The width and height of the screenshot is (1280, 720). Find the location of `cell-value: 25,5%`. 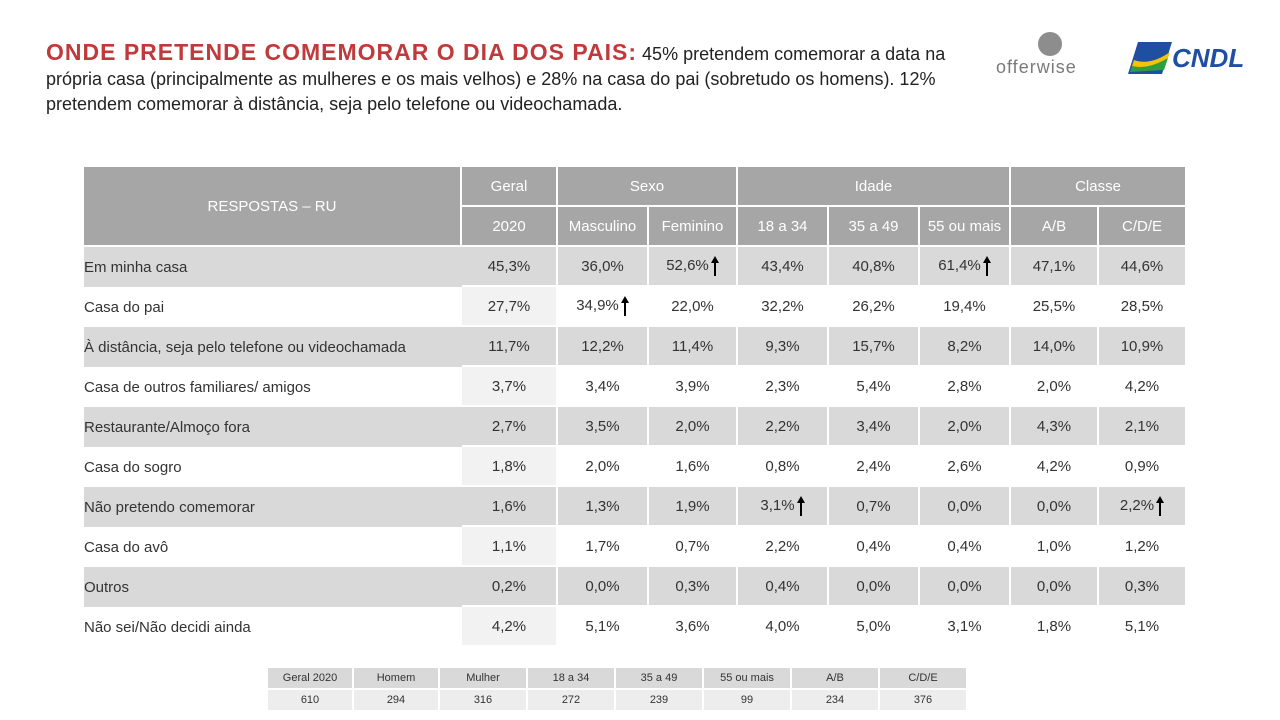

cell-value: 25,5% is located at coordinates (1054, 306).